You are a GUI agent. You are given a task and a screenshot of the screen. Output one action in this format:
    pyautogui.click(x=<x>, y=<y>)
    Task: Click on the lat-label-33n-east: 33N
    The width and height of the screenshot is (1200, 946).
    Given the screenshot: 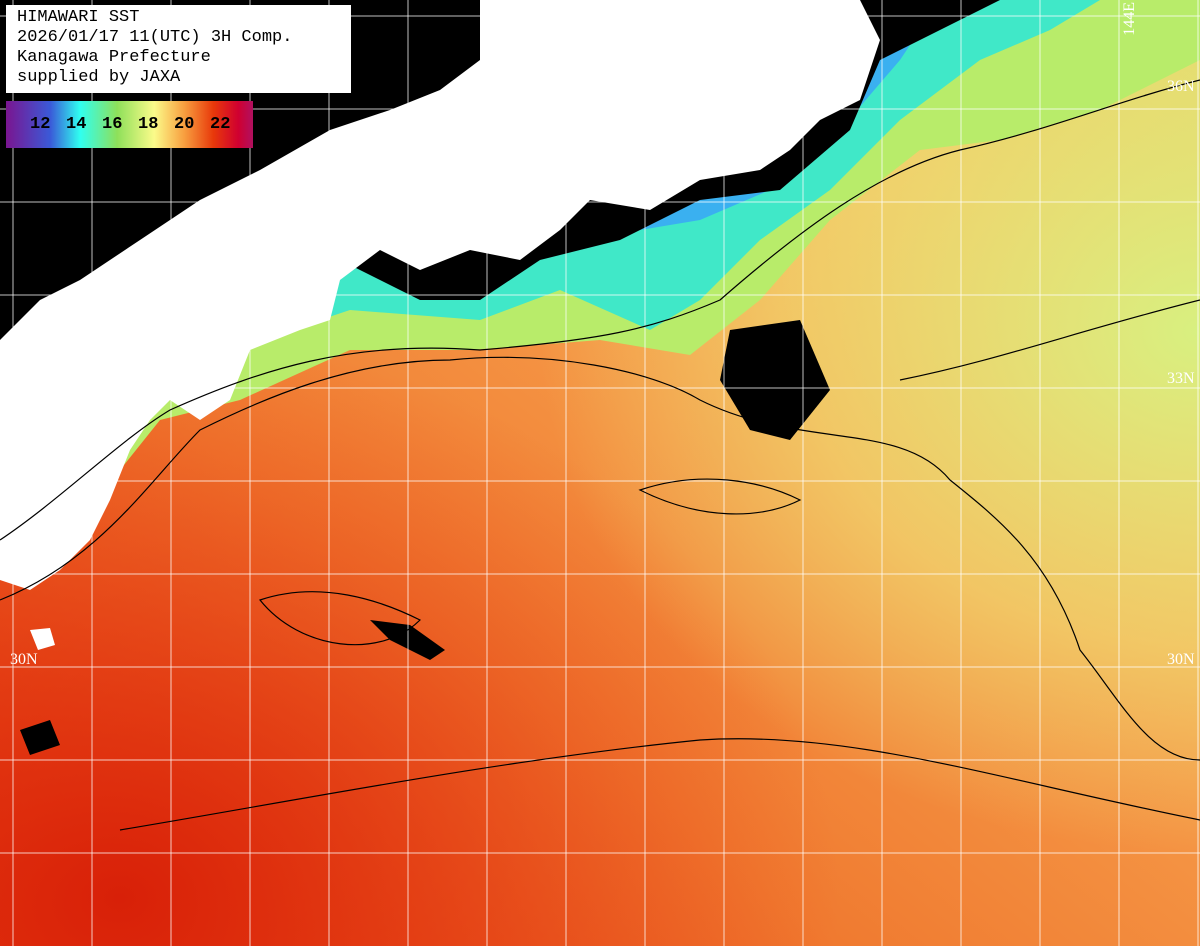 What is the action you would take?
    pyautogui.click(x=1181, y=378)
    